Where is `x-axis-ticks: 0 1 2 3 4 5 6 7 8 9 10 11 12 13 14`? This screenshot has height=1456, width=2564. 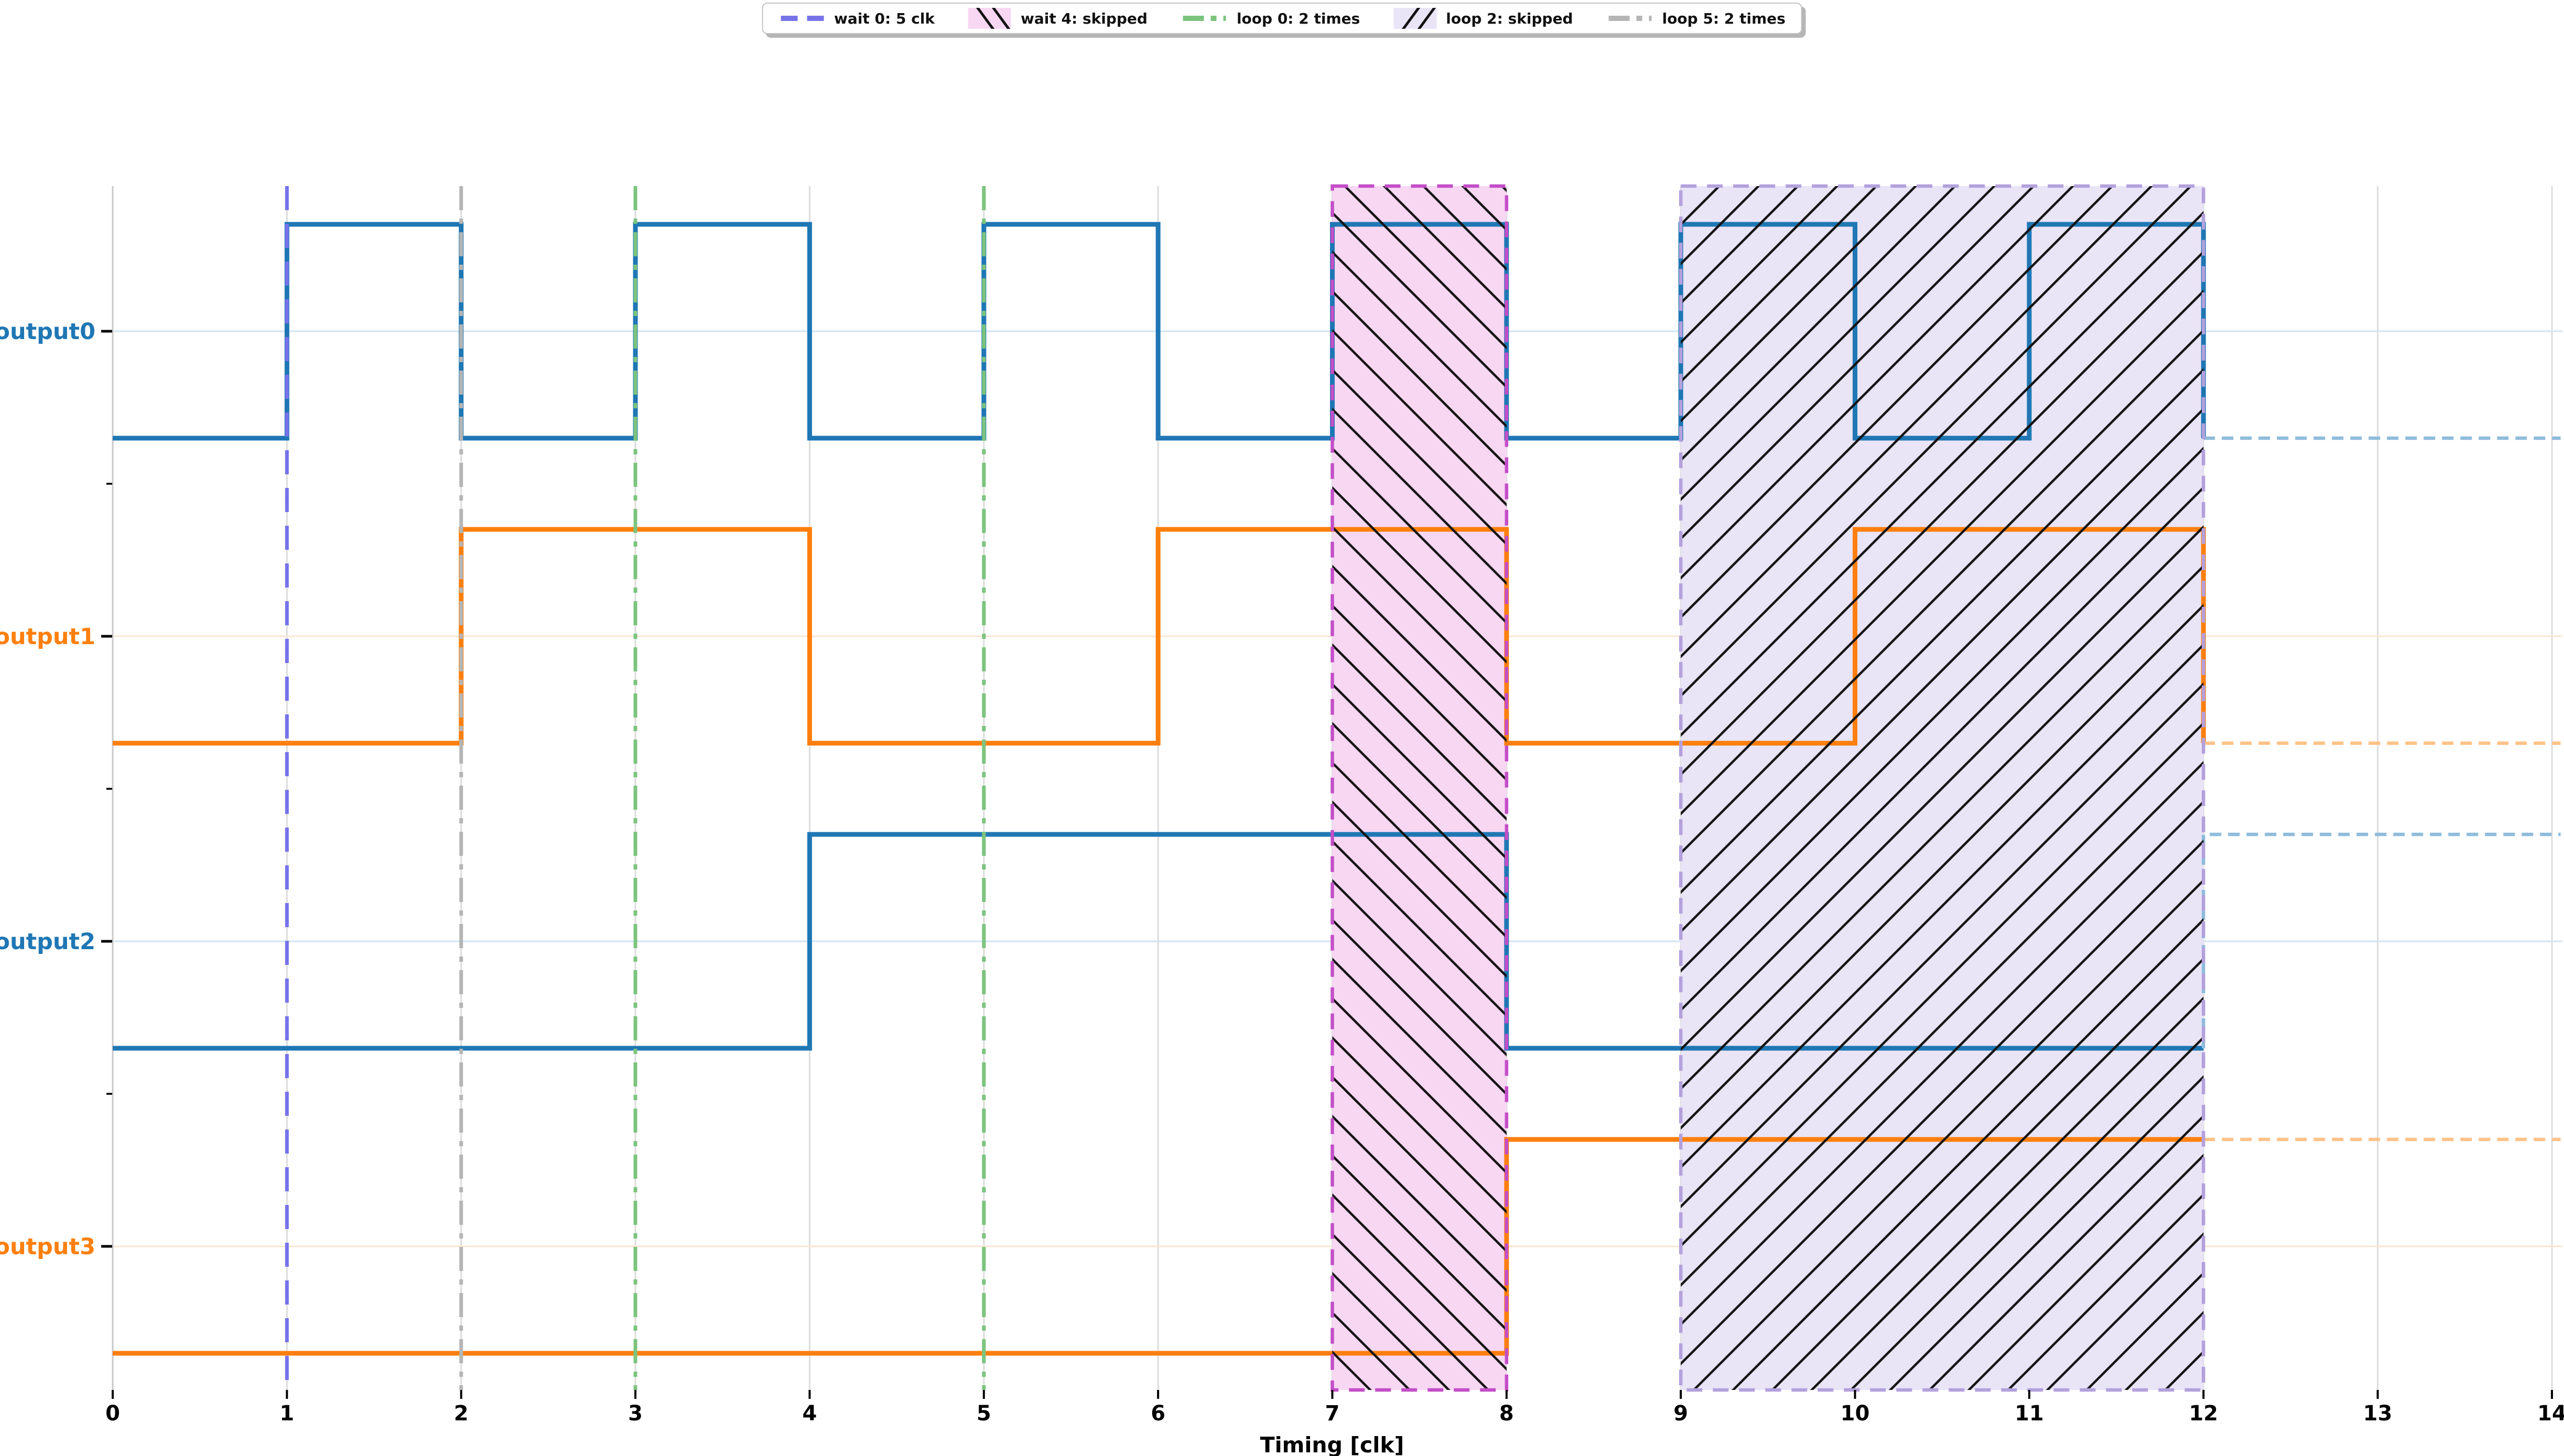 x-axis-ticks: 0 1 2 3 4 5 6 7 8 9 10 11 12 13 14 is located at coordinates (1335, 1408).